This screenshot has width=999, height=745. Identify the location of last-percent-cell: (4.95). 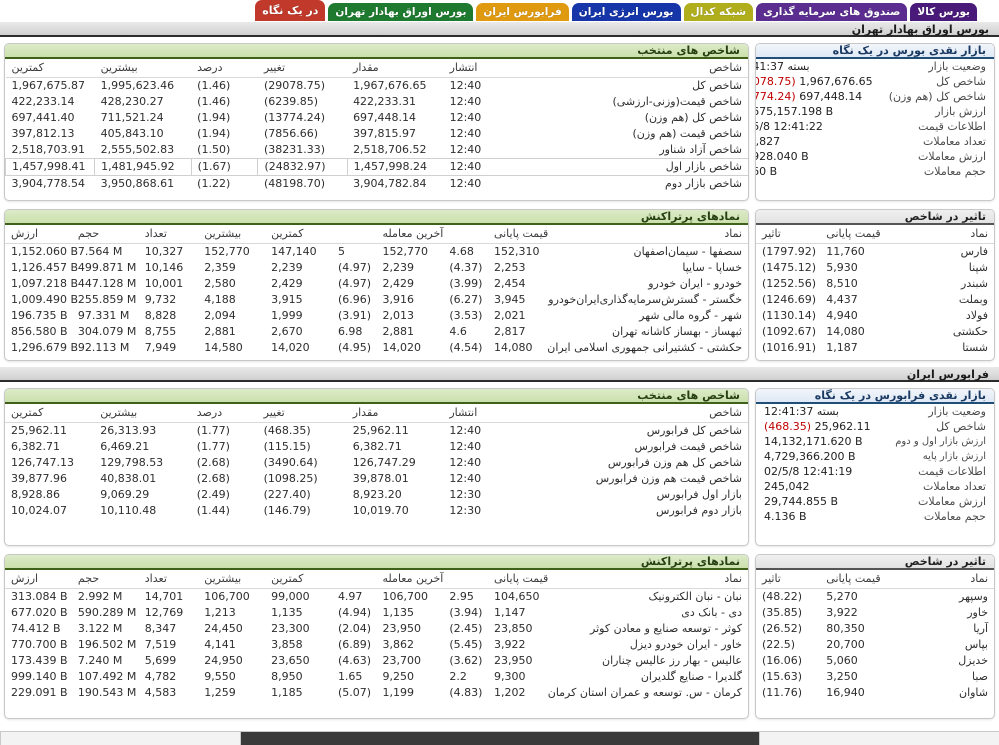
(354, 347).